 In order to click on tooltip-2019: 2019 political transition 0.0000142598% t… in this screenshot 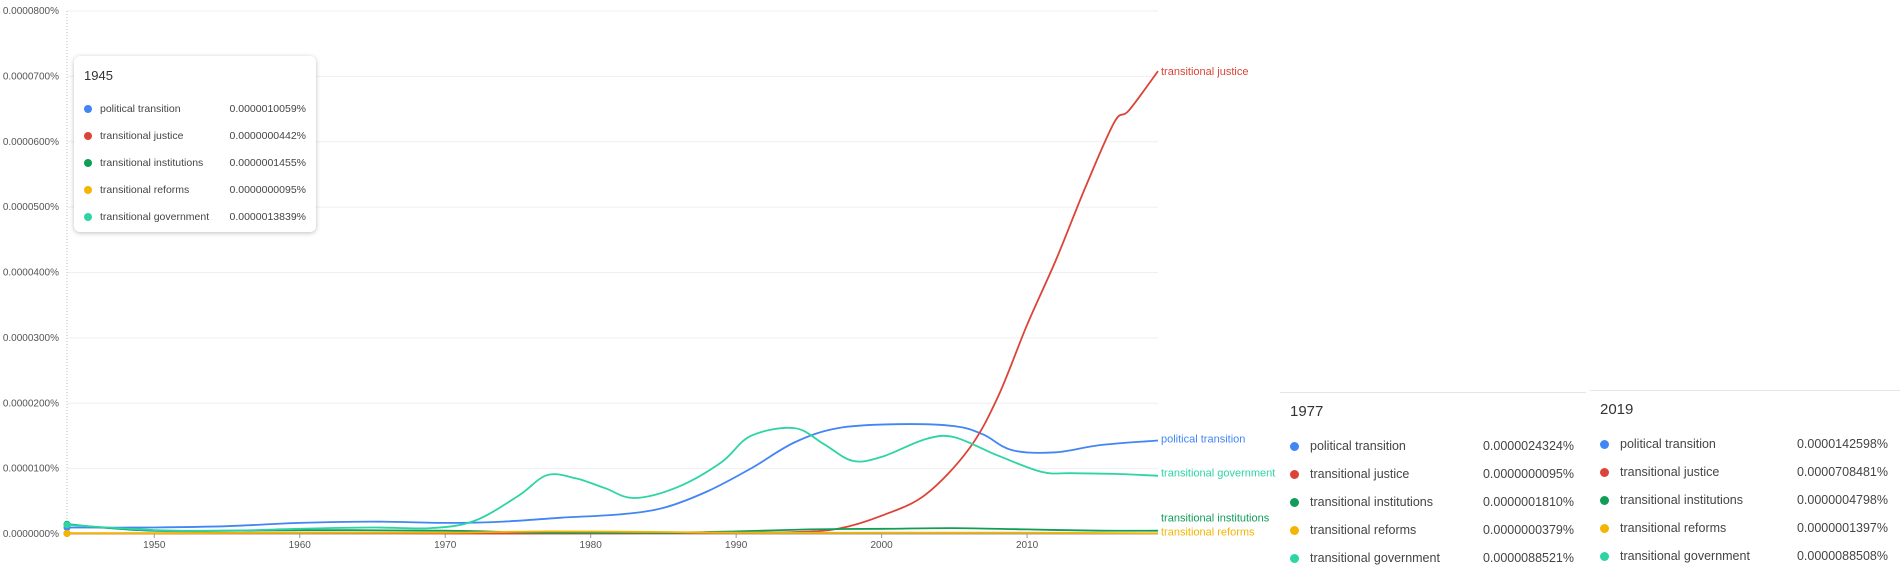, I will do `click(1745, 477)`.